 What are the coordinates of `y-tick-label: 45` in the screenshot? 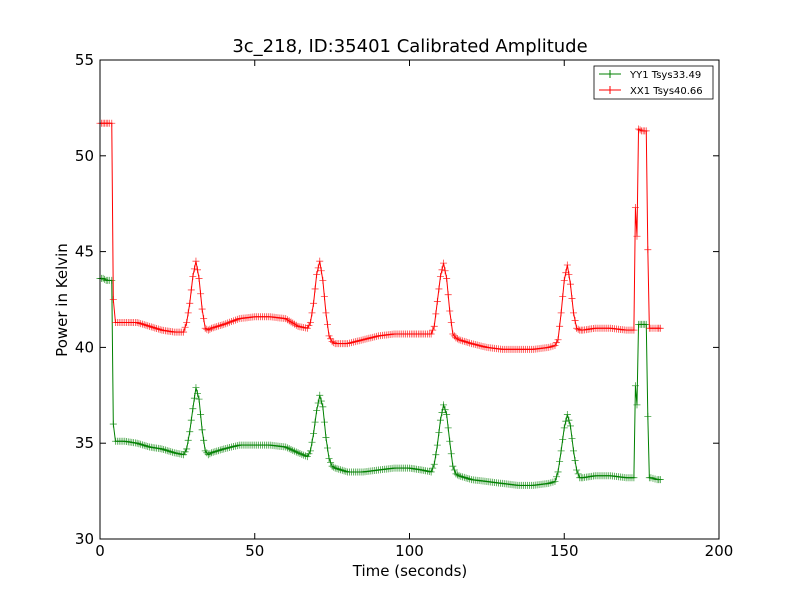 It's located at (84, 252).